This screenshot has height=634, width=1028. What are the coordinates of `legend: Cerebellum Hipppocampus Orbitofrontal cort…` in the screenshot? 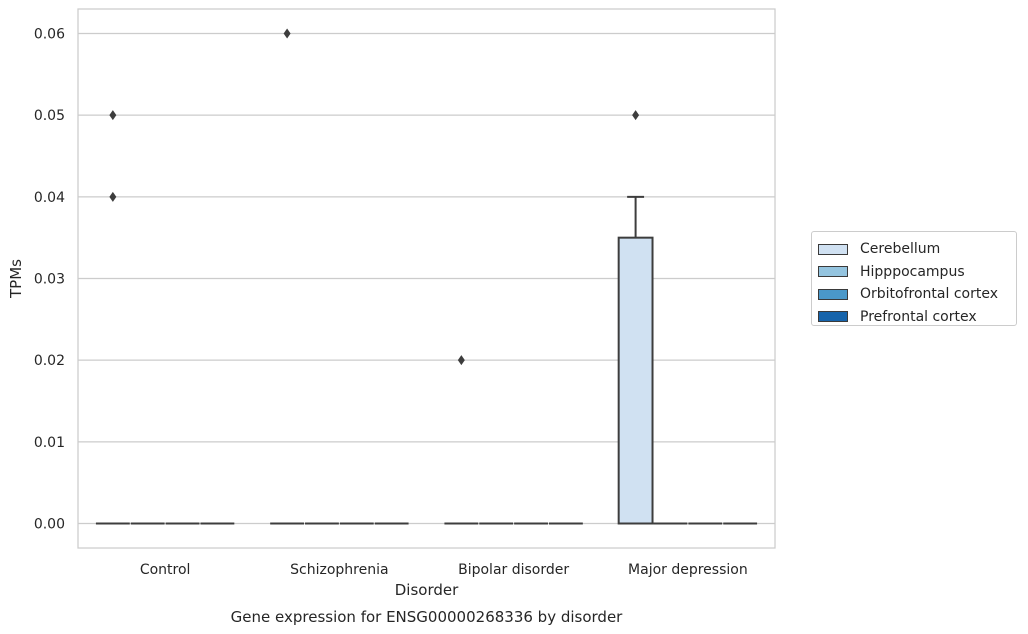 It's located at (914, 278).